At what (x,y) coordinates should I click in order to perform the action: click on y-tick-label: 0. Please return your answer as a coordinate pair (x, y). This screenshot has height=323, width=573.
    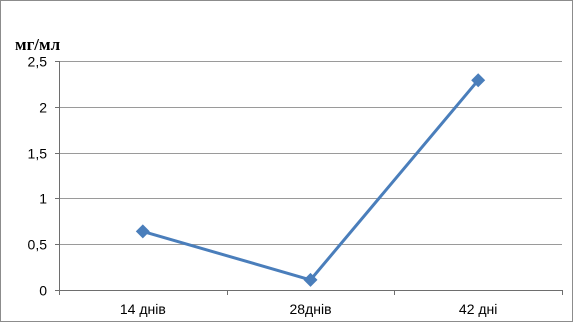
    Looking at the image, I should click on (43, 291).